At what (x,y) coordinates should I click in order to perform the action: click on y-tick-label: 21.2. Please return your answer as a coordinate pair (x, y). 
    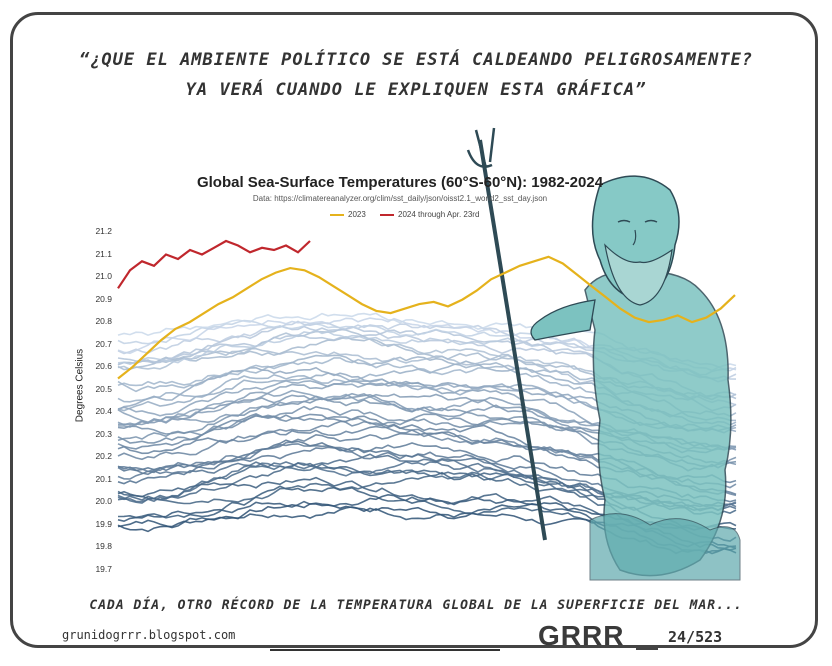
    Looking at the image, I should click on (103, 231).